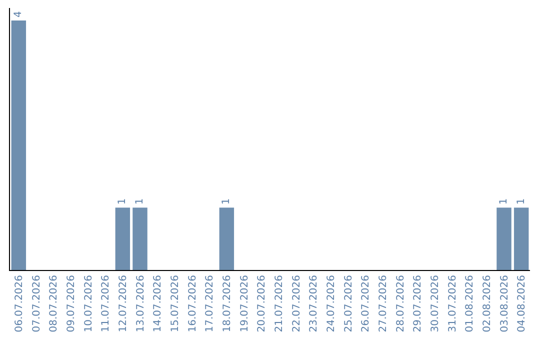  What do you see at coordinates (279, 303) in the screenshot?
I see `x-tick-label: 21.07.2026` at bounding box center [279, 303].